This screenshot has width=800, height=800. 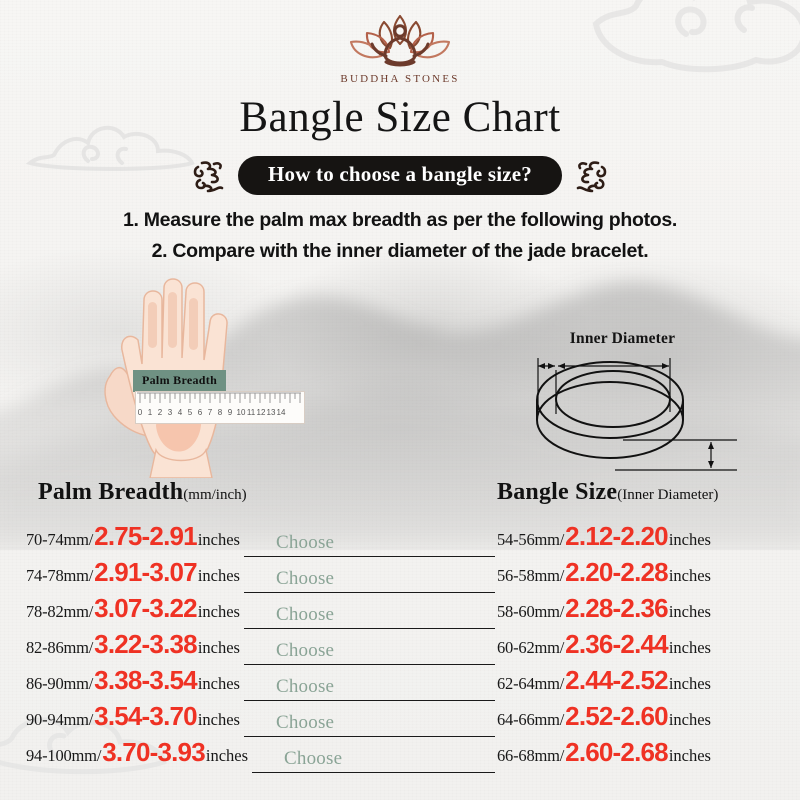 What do you see at coordinates (616, 572) in the screenshot?
I see `size-inch-range: 2.20-2.28` at bounding box center [616, 572].